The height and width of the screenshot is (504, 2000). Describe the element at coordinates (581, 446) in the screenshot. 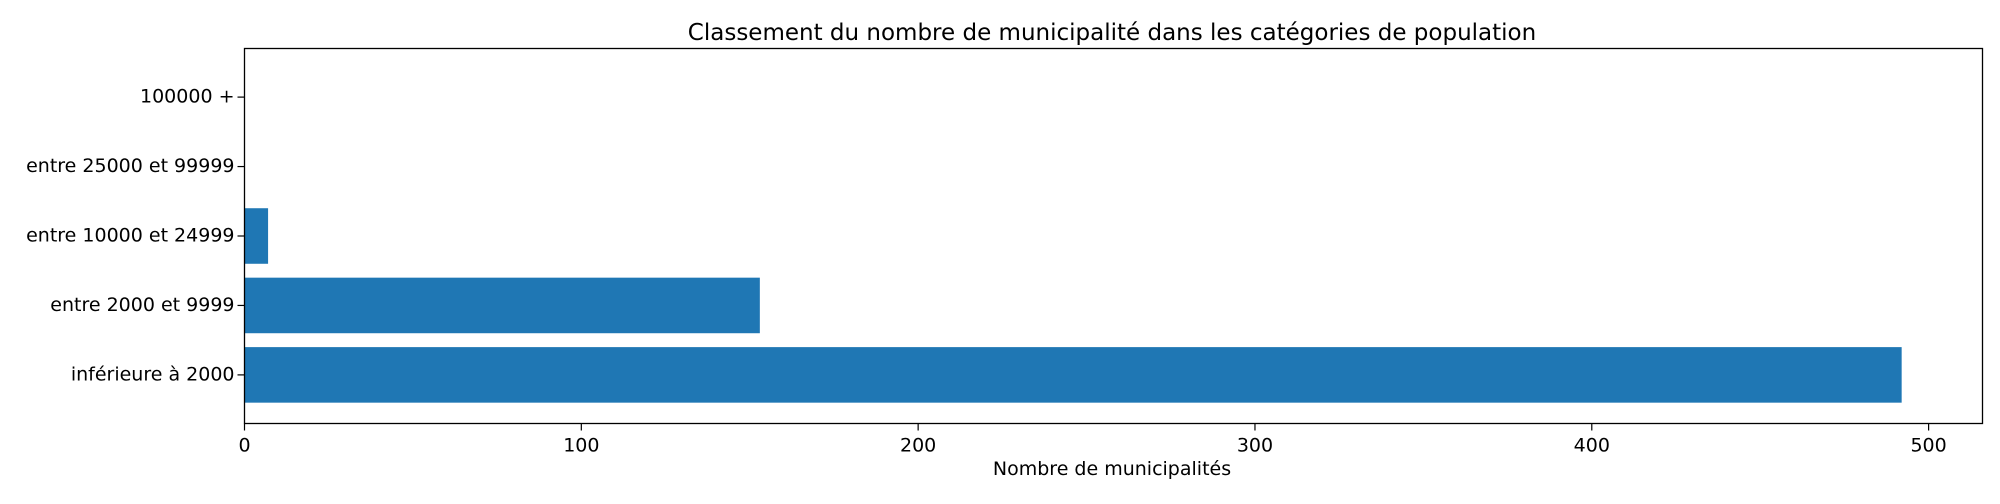

I see `x-tick-label: 100` at that location.